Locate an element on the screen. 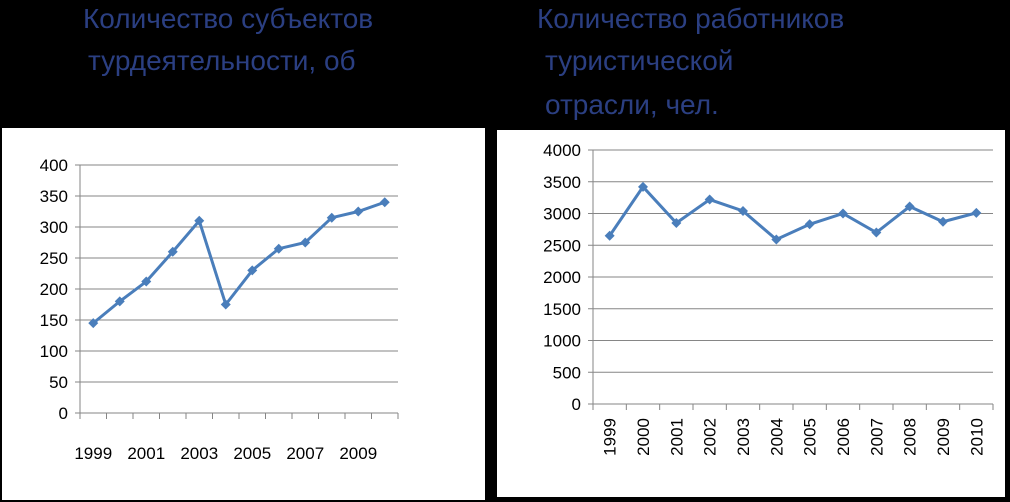  y-tick-label: 1000 is located at coordinates (562, 341).